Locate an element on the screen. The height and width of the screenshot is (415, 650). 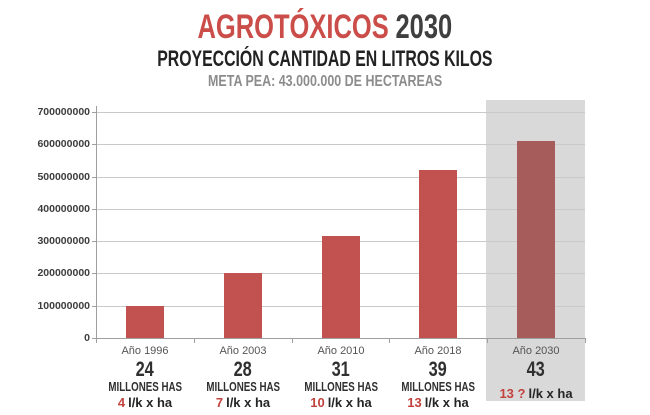
y-axis-label: 500000000 is located at coordinates (63, 177).